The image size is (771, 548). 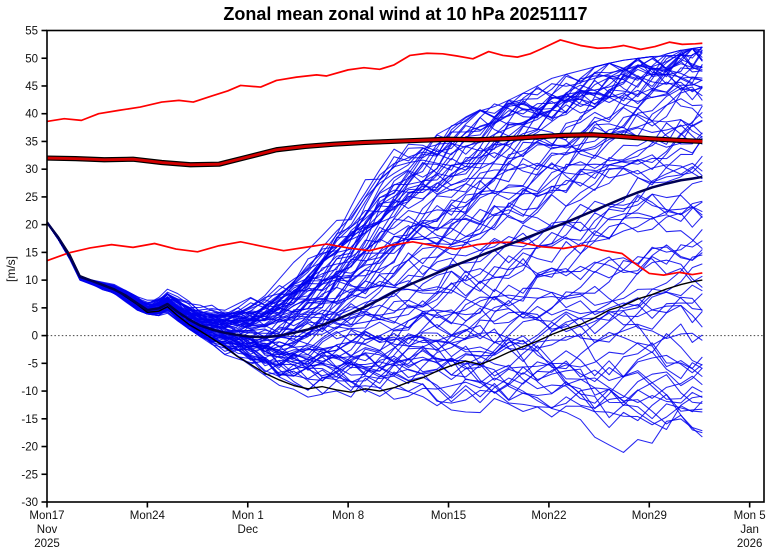 I want to click on y-tick-label: -30, so click(x=29, y=503).